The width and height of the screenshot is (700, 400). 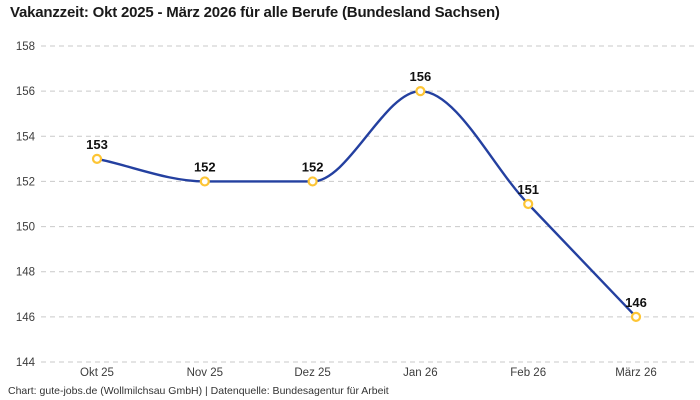 What do you see at coordinates (528, 373) in the screenshot?
I see `x-axis-tick-label: Feb 26` at bounding box center [528, 373].